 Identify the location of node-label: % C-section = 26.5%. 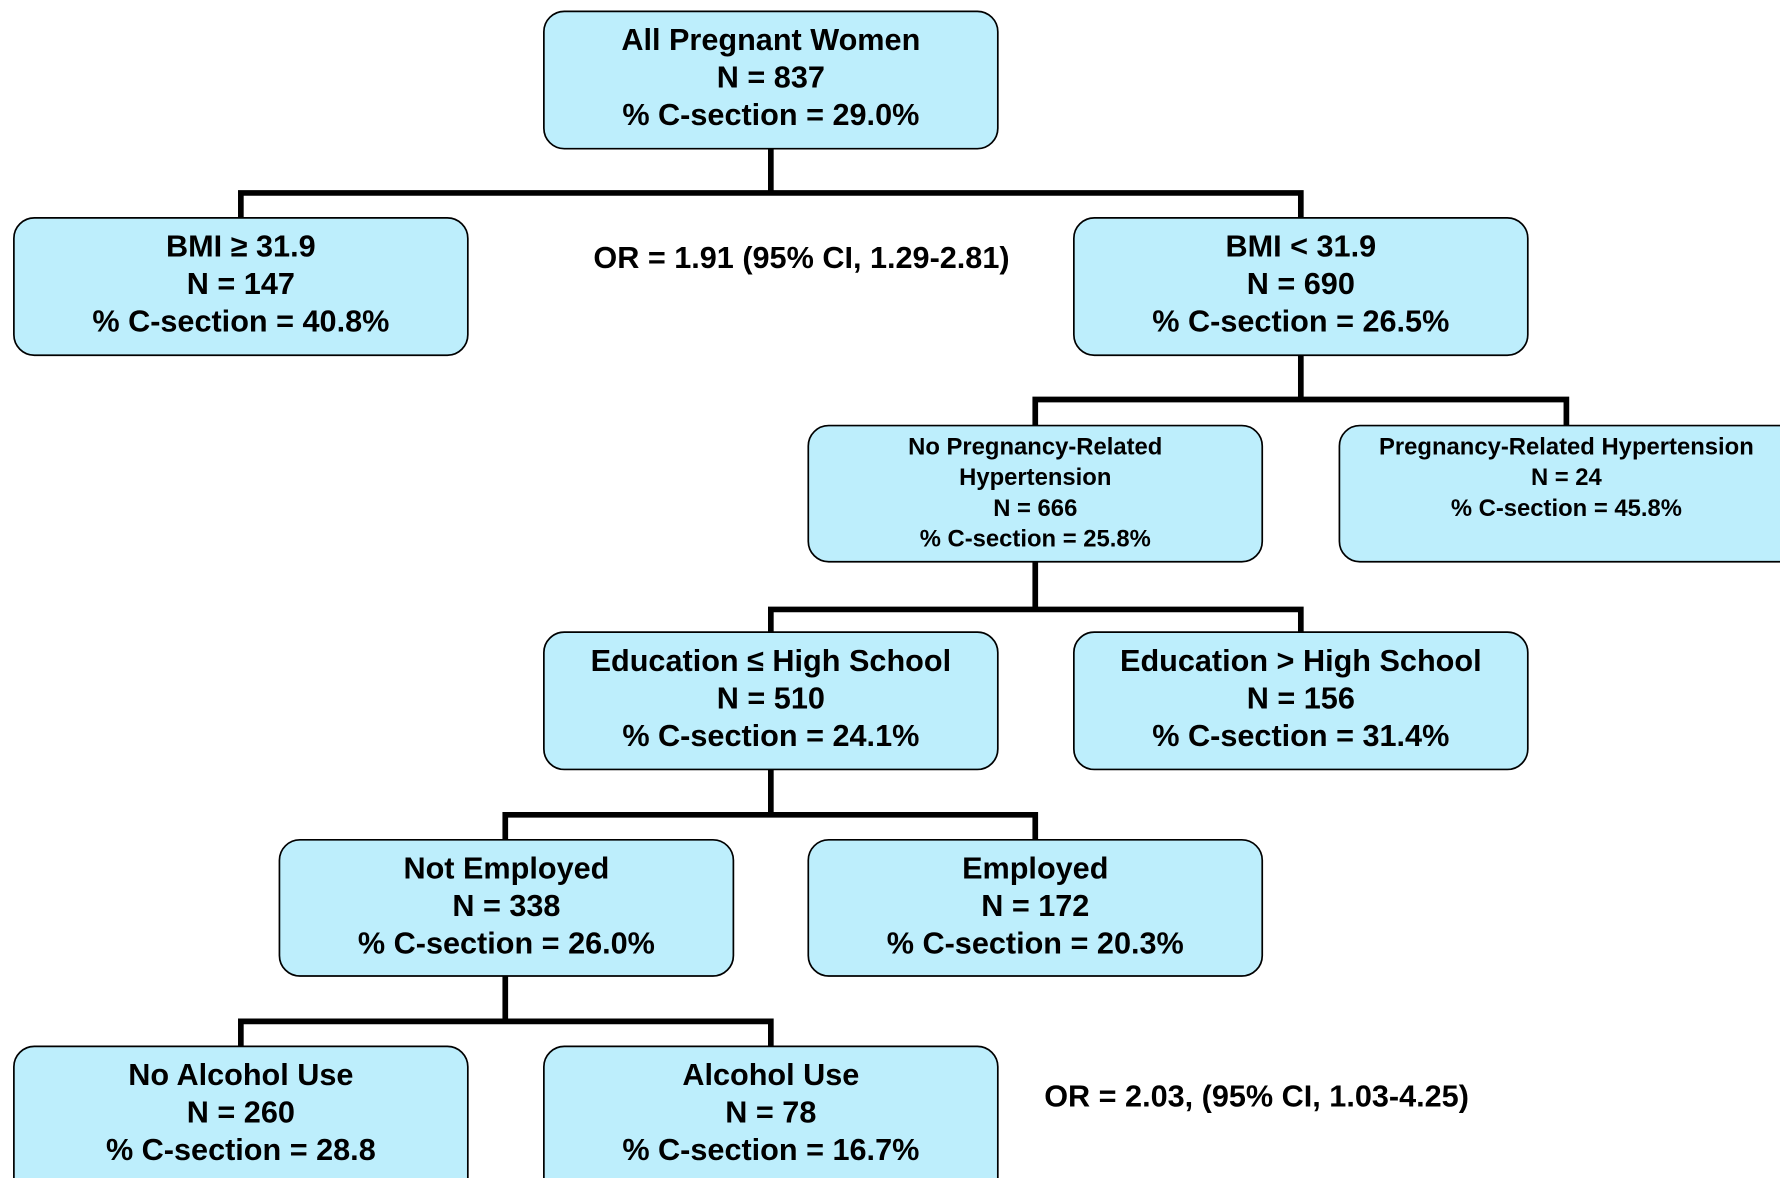
(1300, 322).